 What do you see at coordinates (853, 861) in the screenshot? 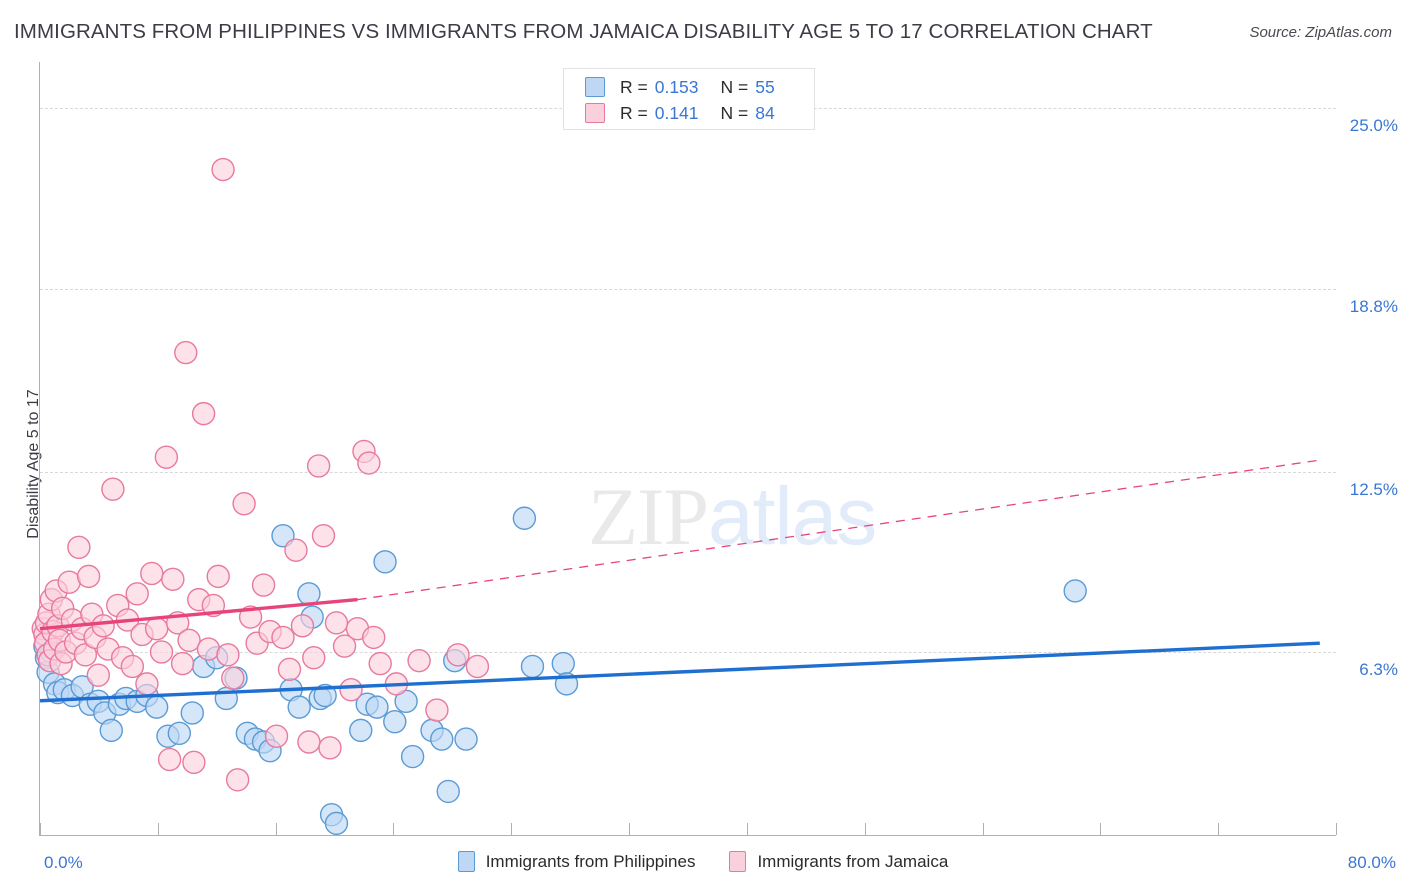
I see `legend-label-jamaica: Immigrants from Jamaica` at bounding box center [853, 861].